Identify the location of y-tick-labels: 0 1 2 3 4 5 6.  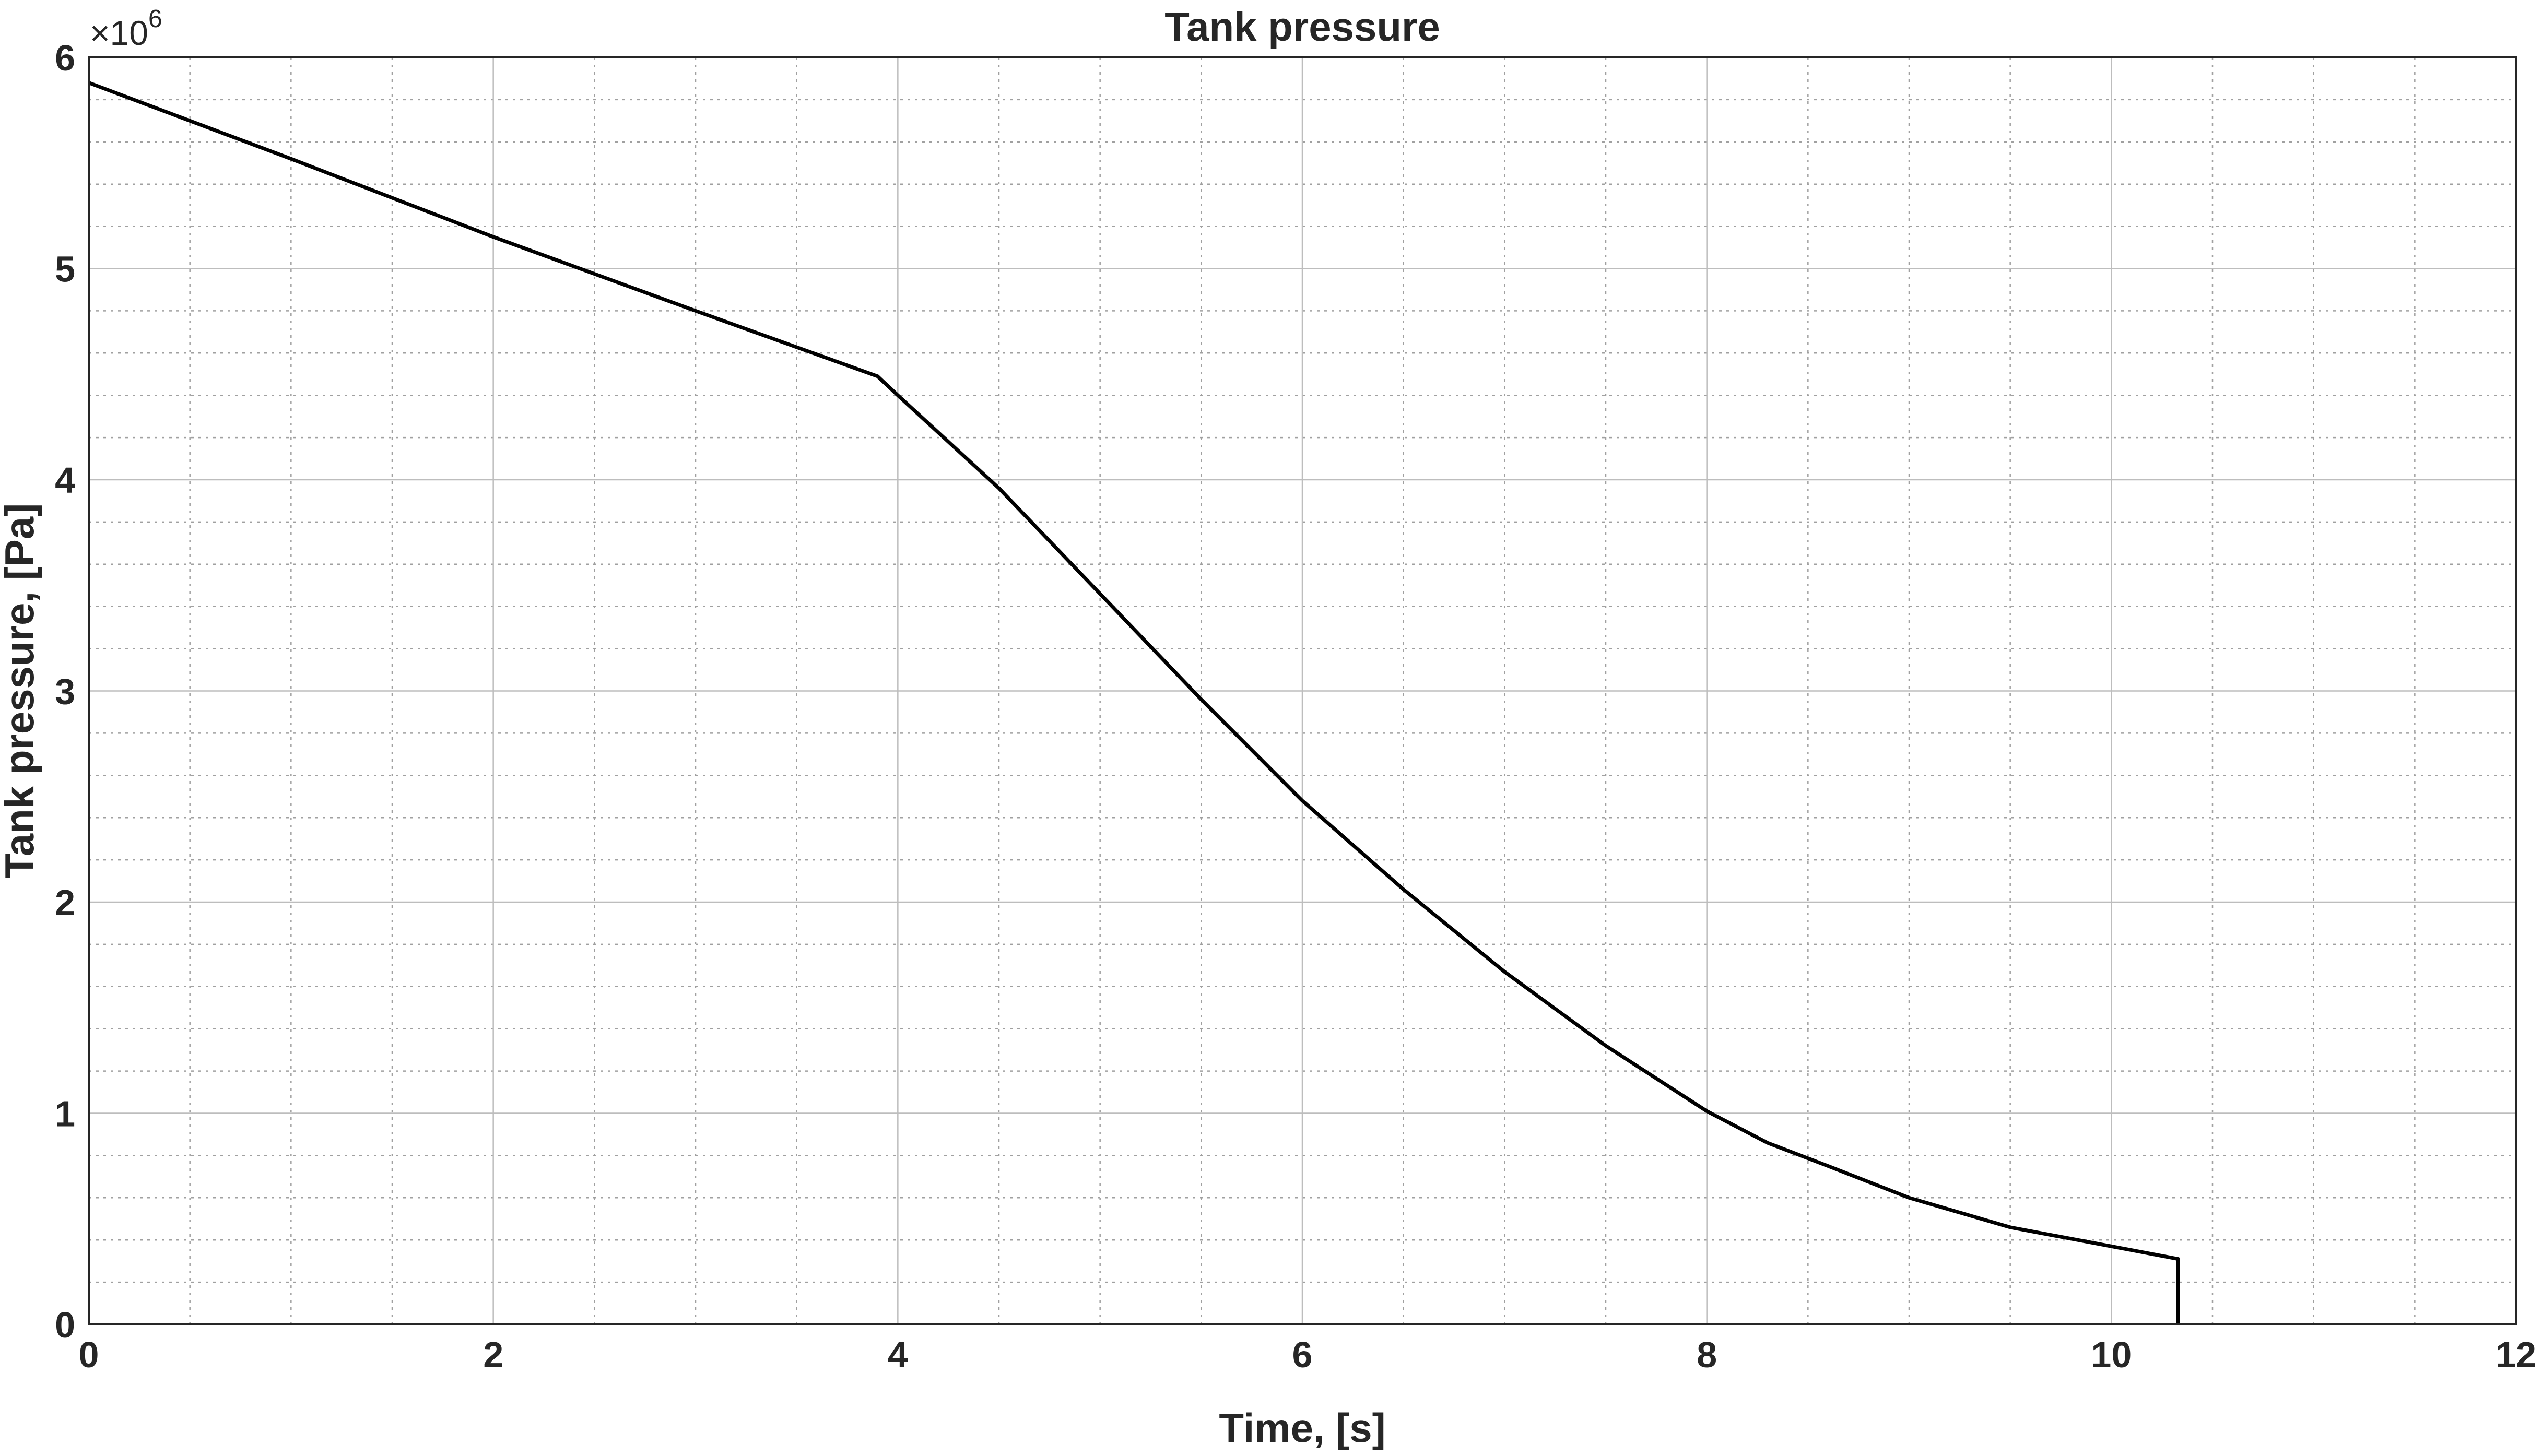
(65, 692).